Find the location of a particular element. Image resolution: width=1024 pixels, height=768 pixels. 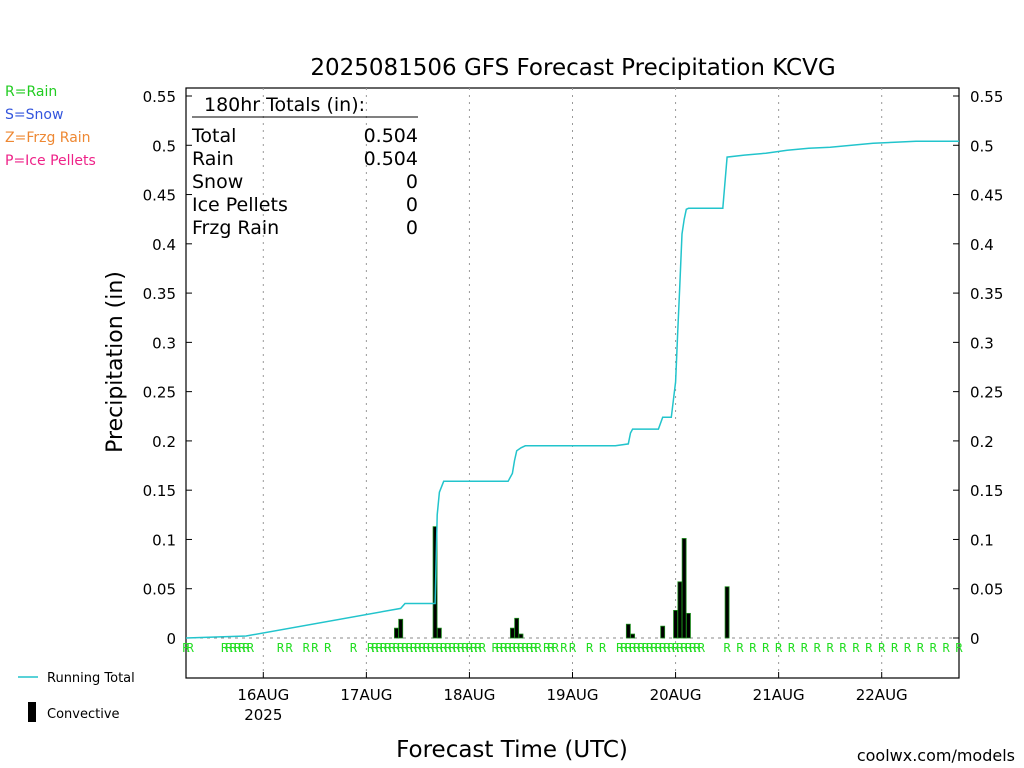

y-tick-label-right: 0 is located at coordinates (975, 639).